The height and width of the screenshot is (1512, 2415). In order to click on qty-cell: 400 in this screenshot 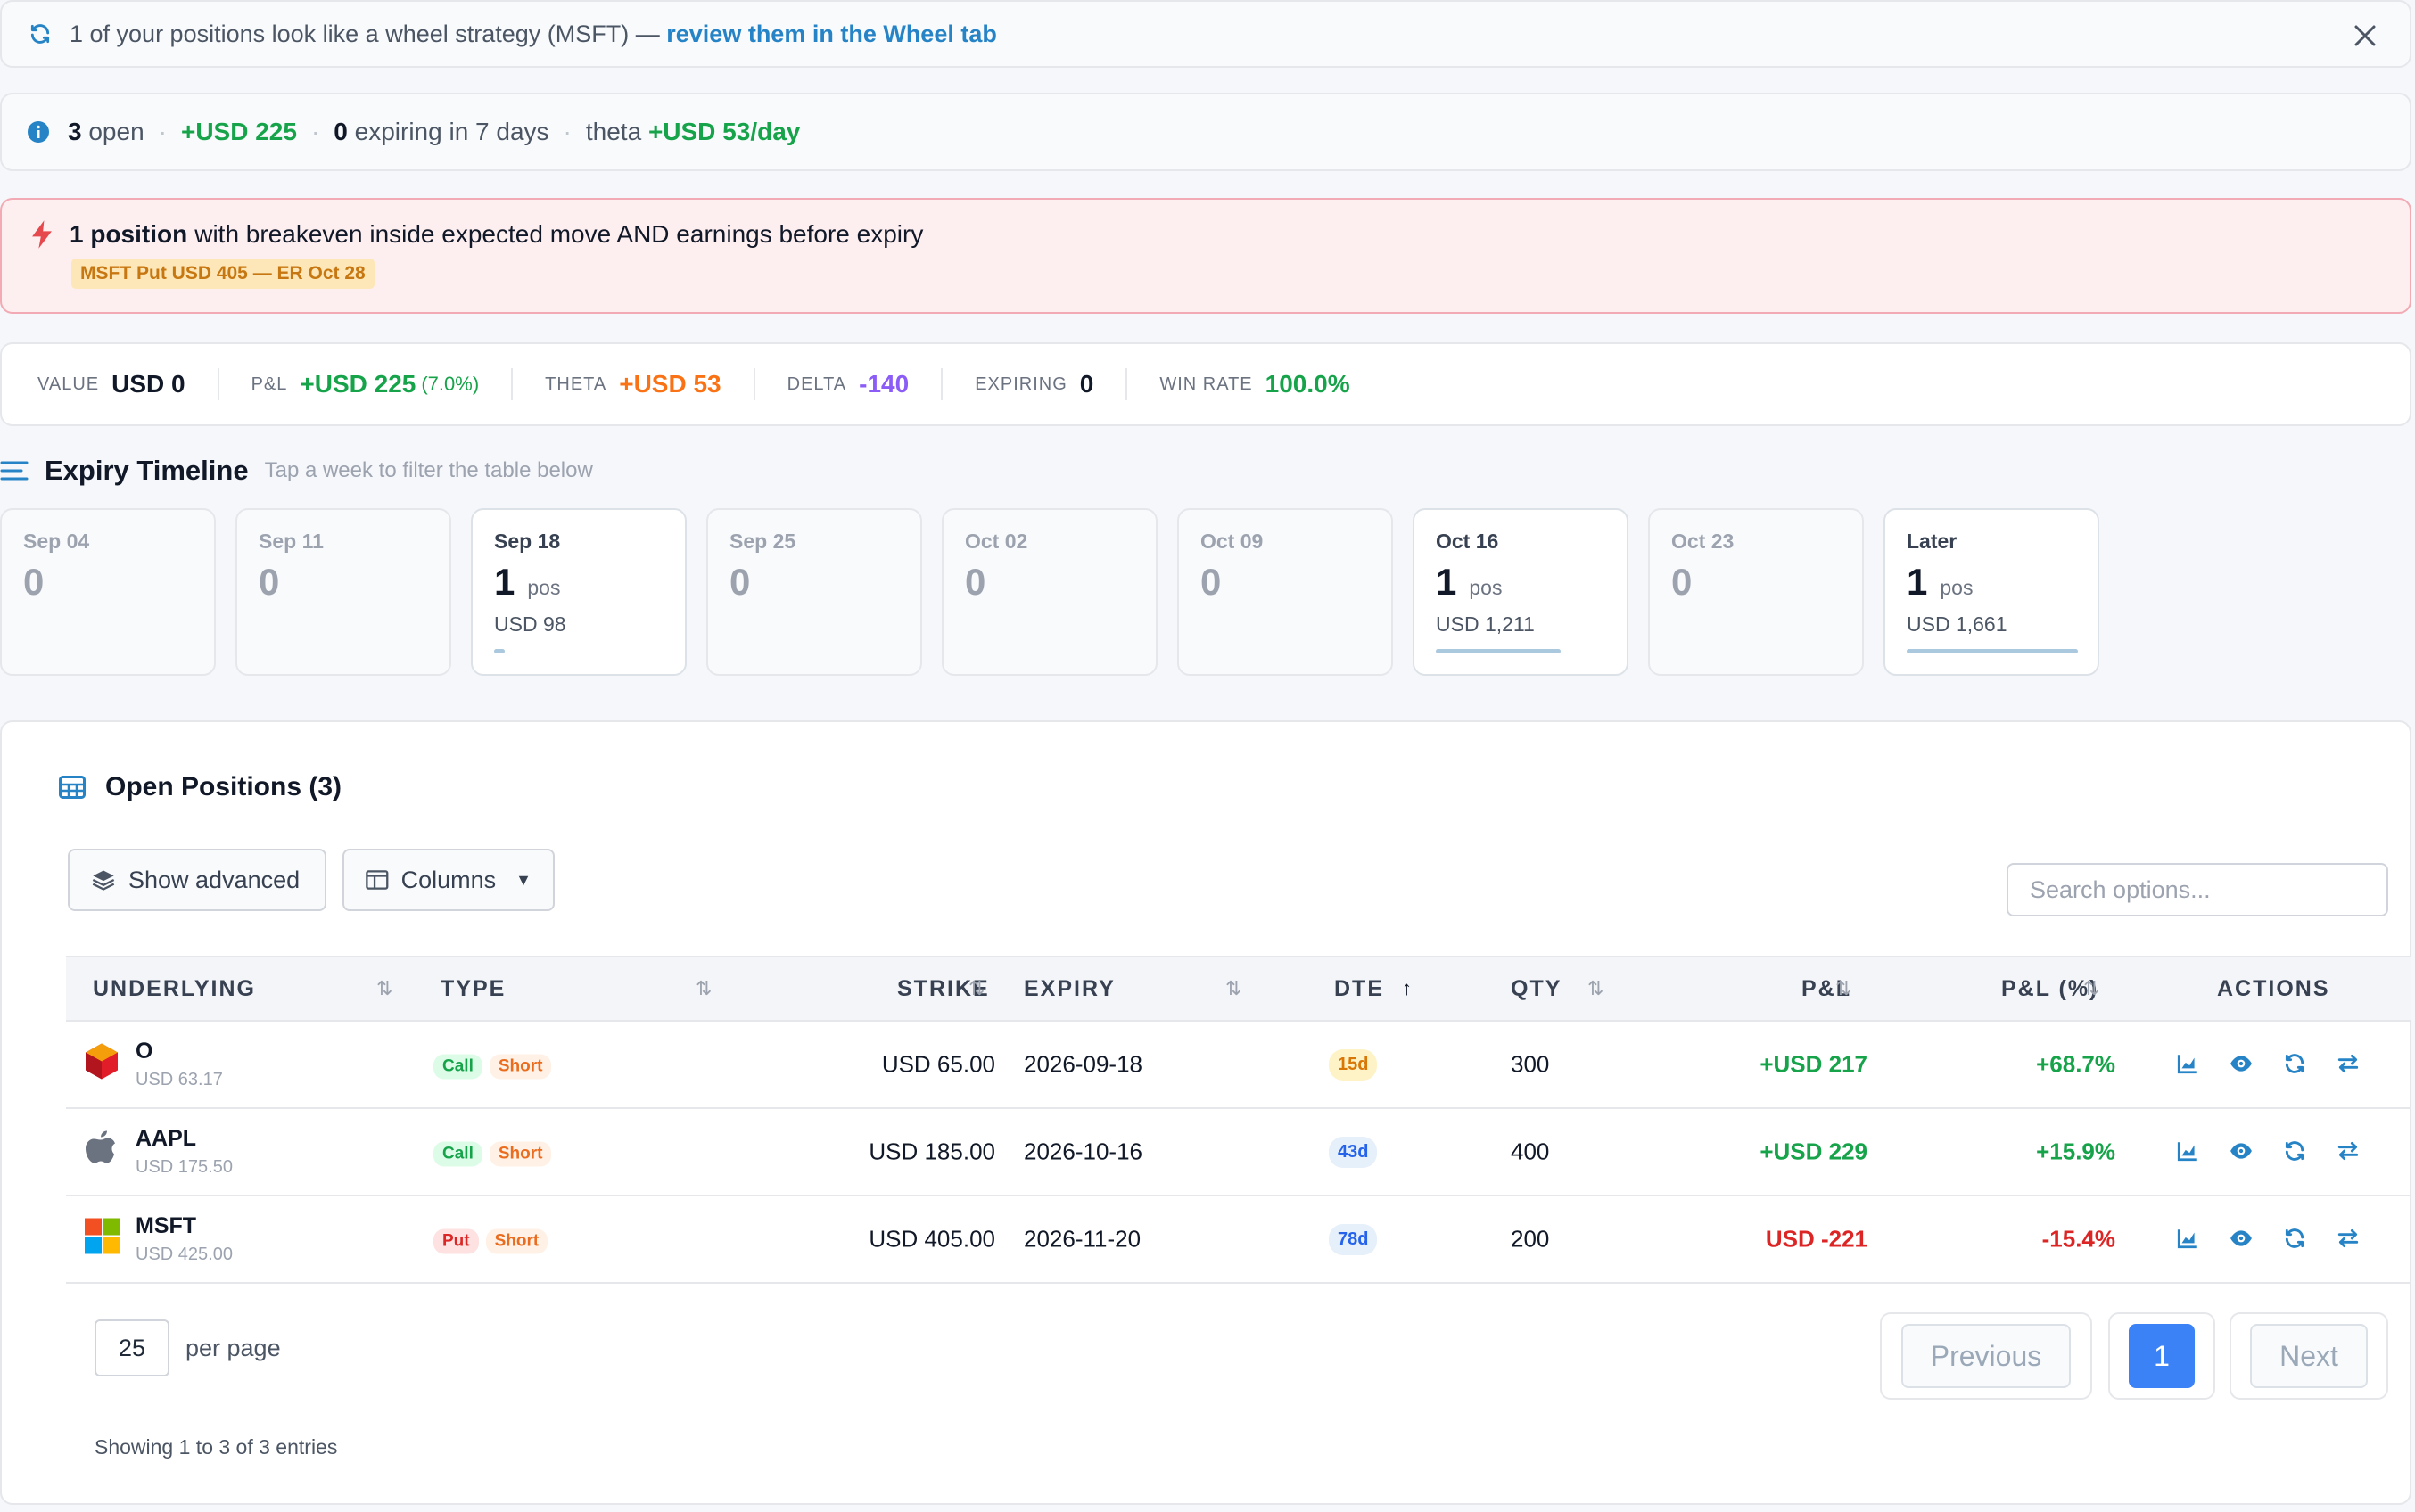, I will do `click(1530, 1151)`.